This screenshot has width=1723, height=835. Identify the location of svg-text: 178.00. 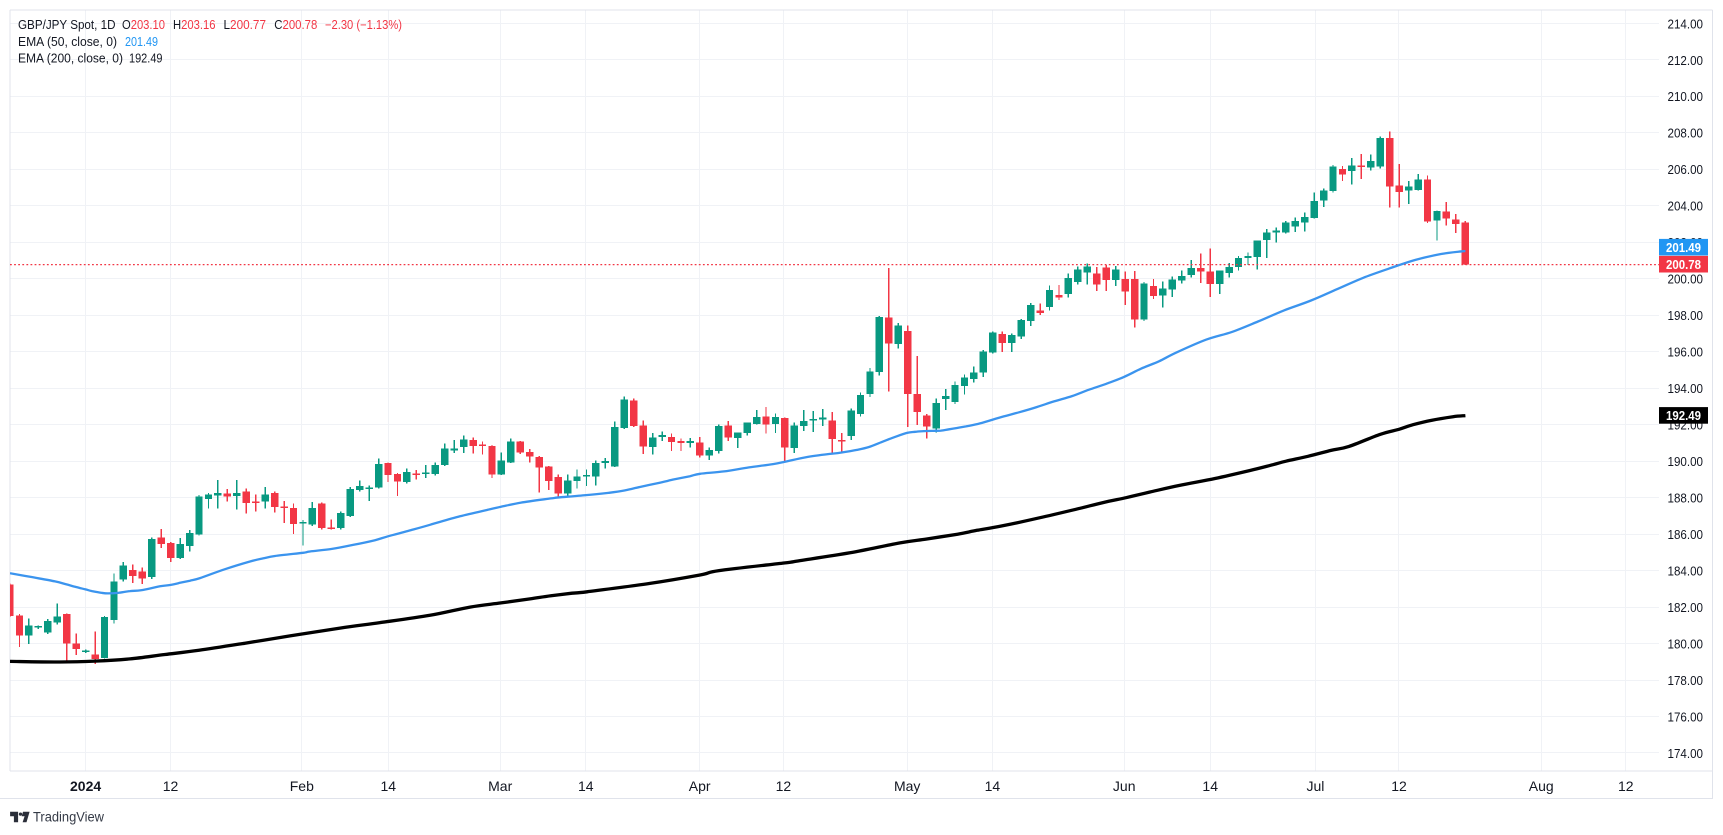
(1686, 680).